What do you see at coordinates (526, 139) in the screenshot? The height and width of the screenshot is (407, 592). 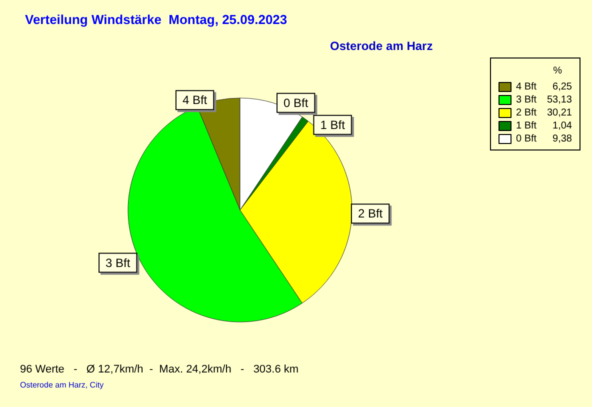 I see `legend-label: 0 Bft` at bounding box center [526, 139].